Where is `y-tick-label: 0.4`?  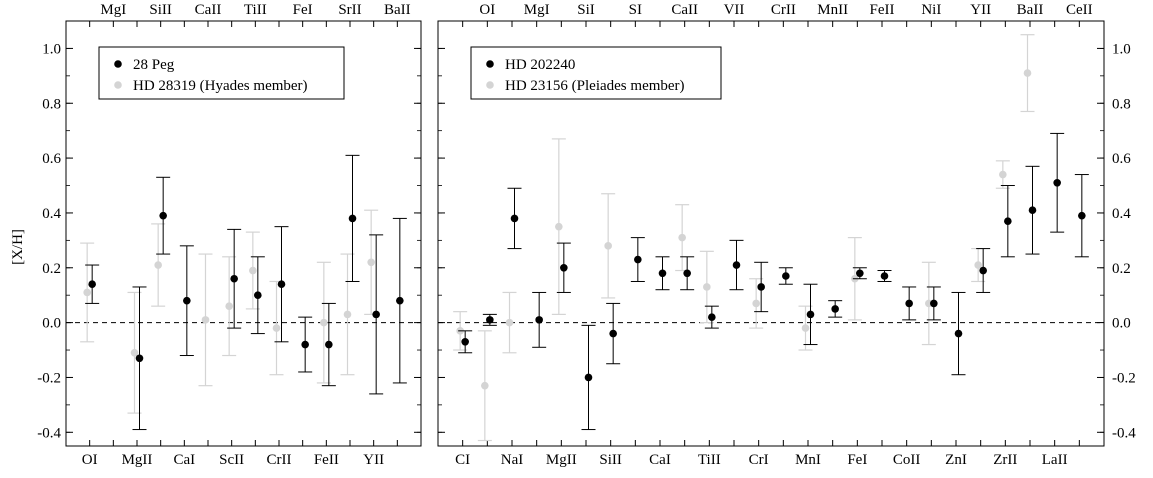
y-tick-label: 0.4 is located at coordinates (51, 214).